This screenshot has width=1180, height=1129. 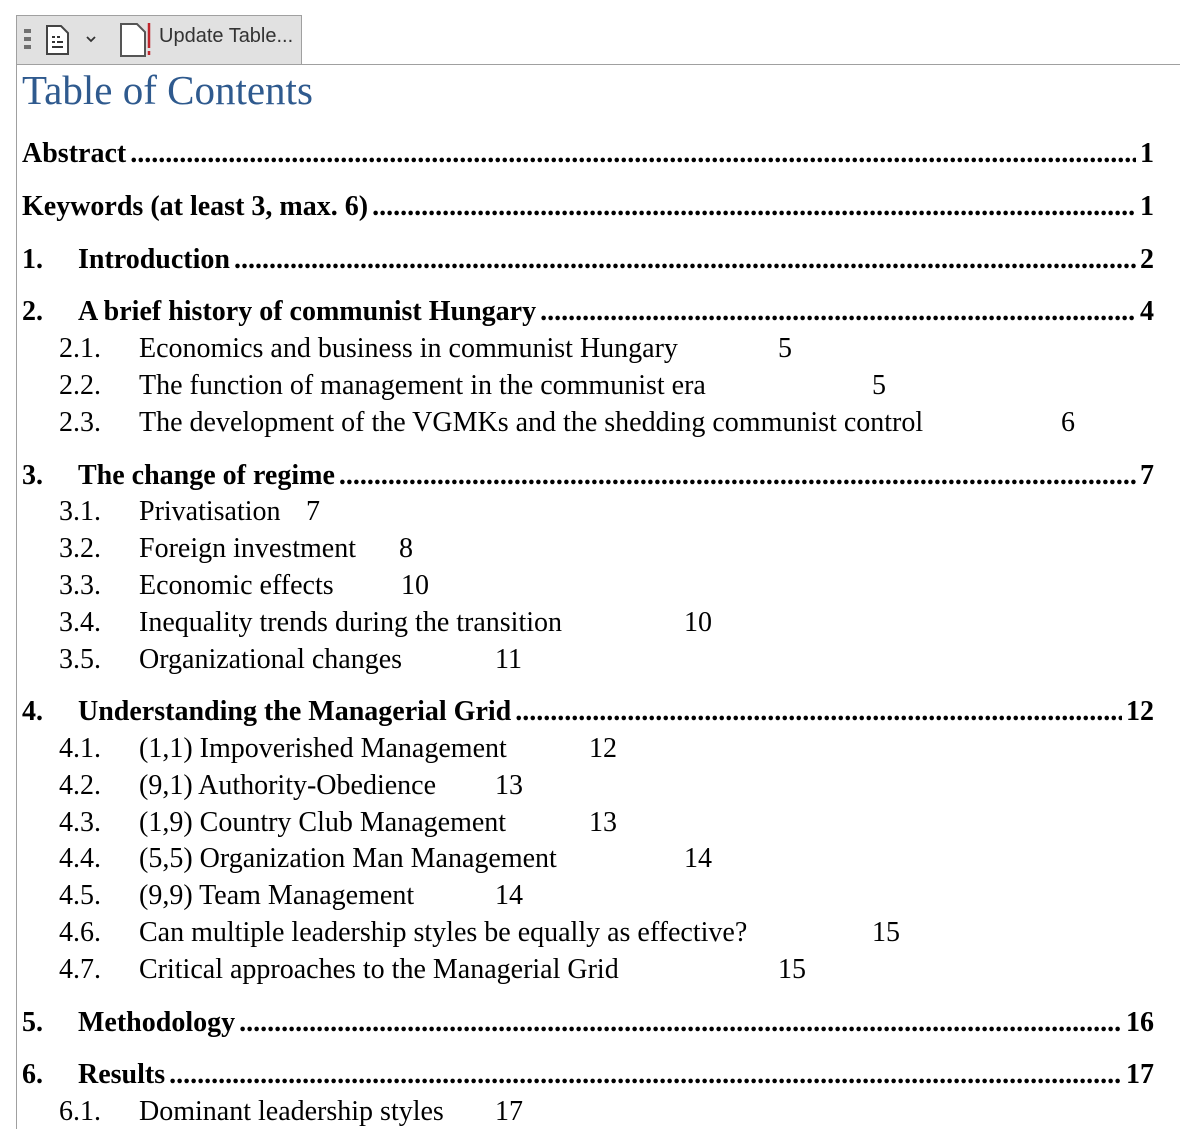 I want to click on entry-number: 1., so click(x=32, y=259).